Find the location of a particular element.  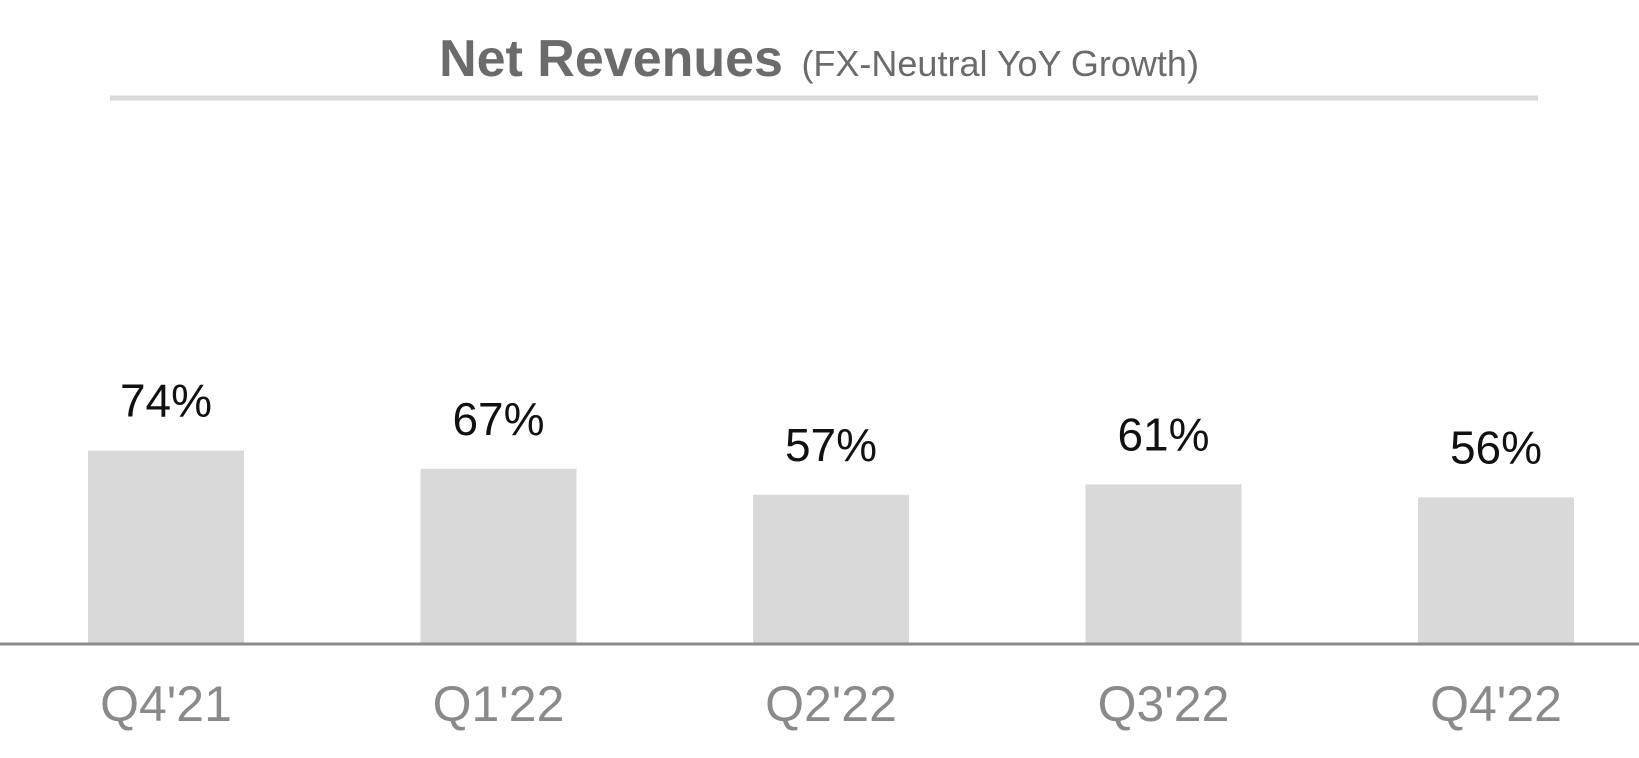

value-label-4: 56% is located at coordinates (1496, 447).